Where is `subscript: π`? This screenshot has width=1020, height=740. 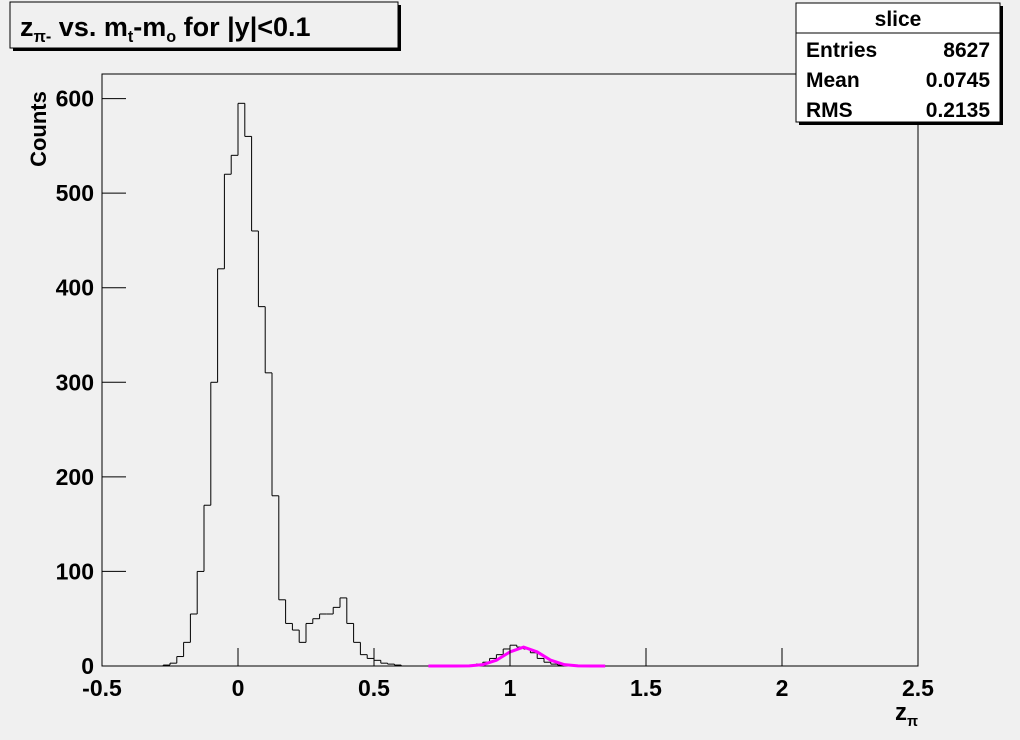
subscript: π is located at coordinates (912, 722).